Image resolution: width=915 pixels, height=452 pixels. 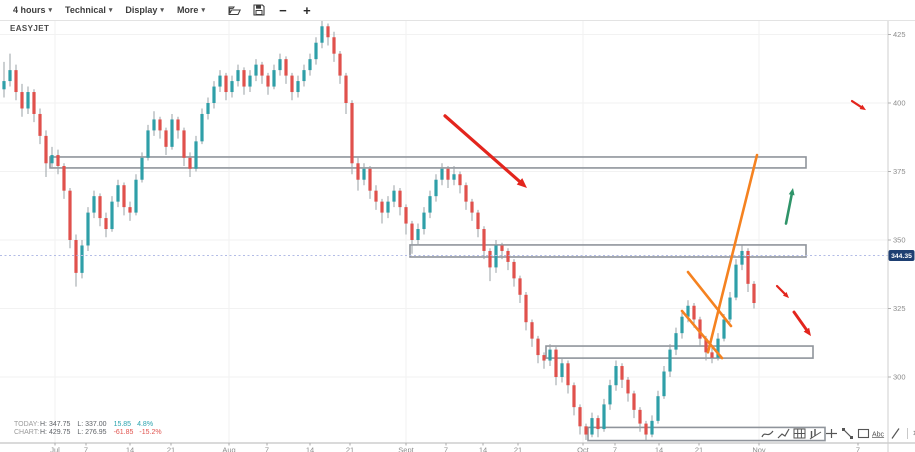 I want to click on svg-text: 400, so click(x=899, y=103).